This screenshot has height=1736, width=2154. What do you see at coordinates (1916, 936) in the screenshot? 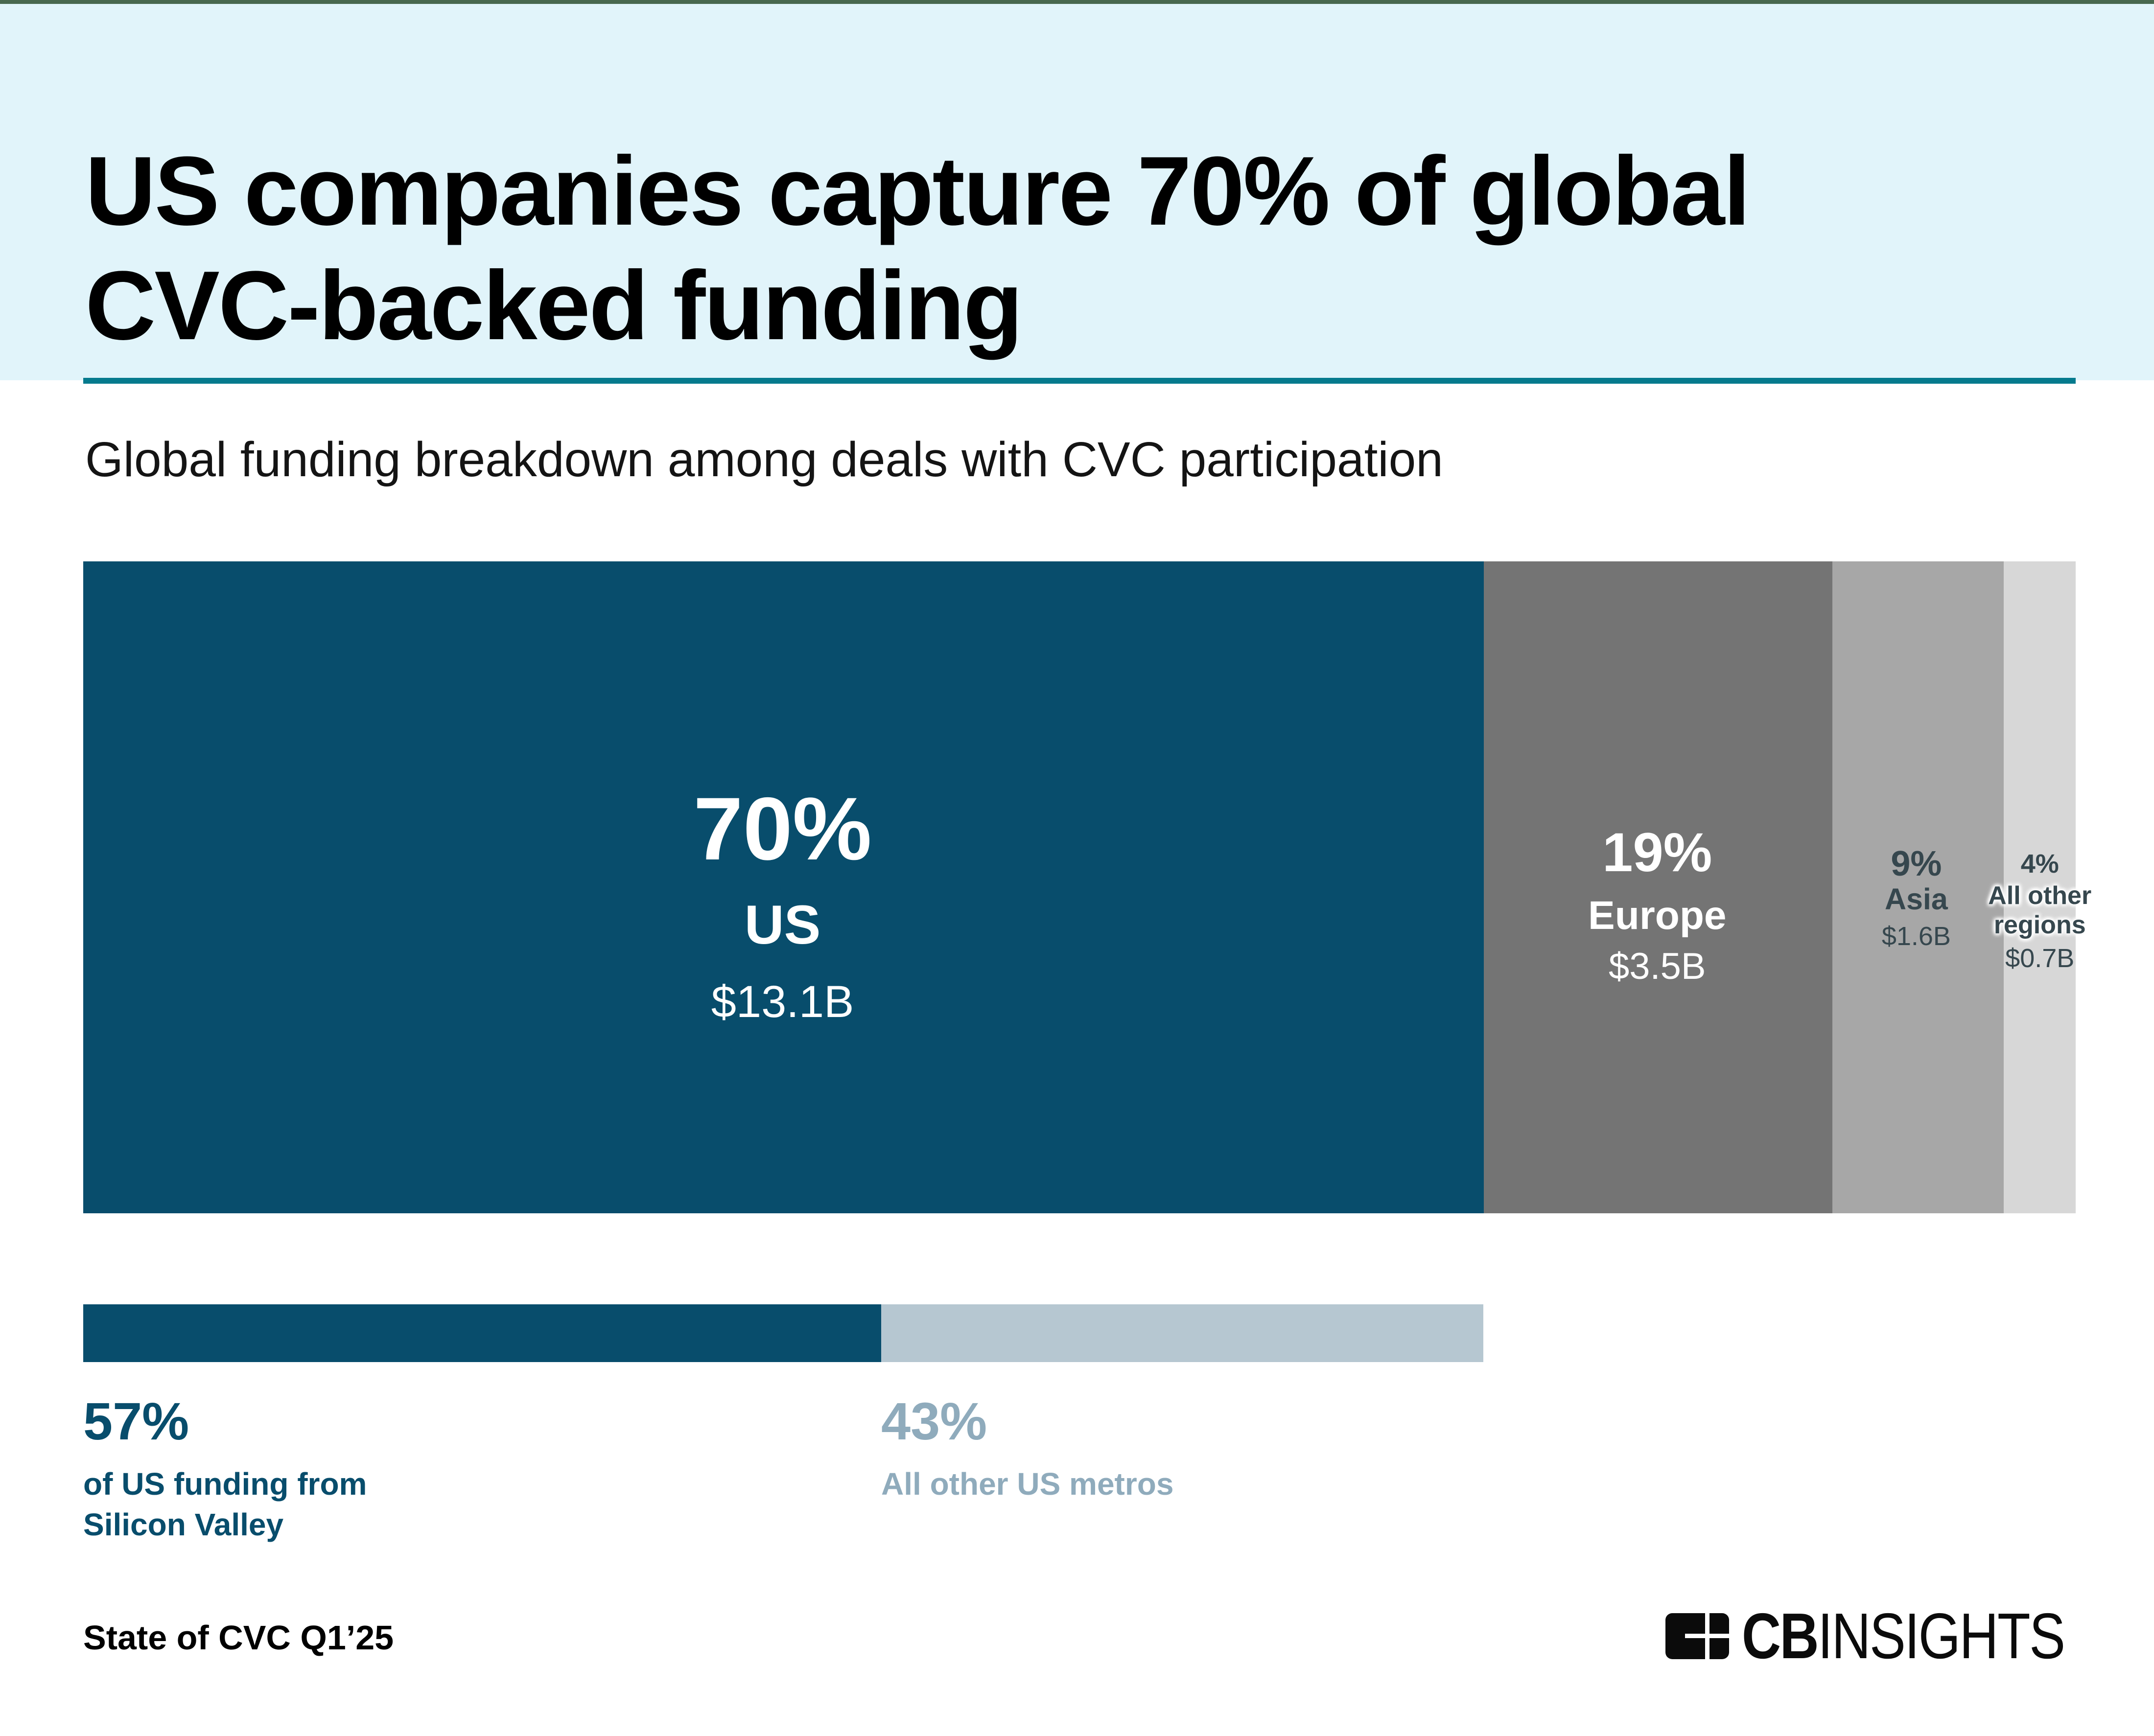
I see `asia-amount: $1.6B` at bounding box center [1916, 936].